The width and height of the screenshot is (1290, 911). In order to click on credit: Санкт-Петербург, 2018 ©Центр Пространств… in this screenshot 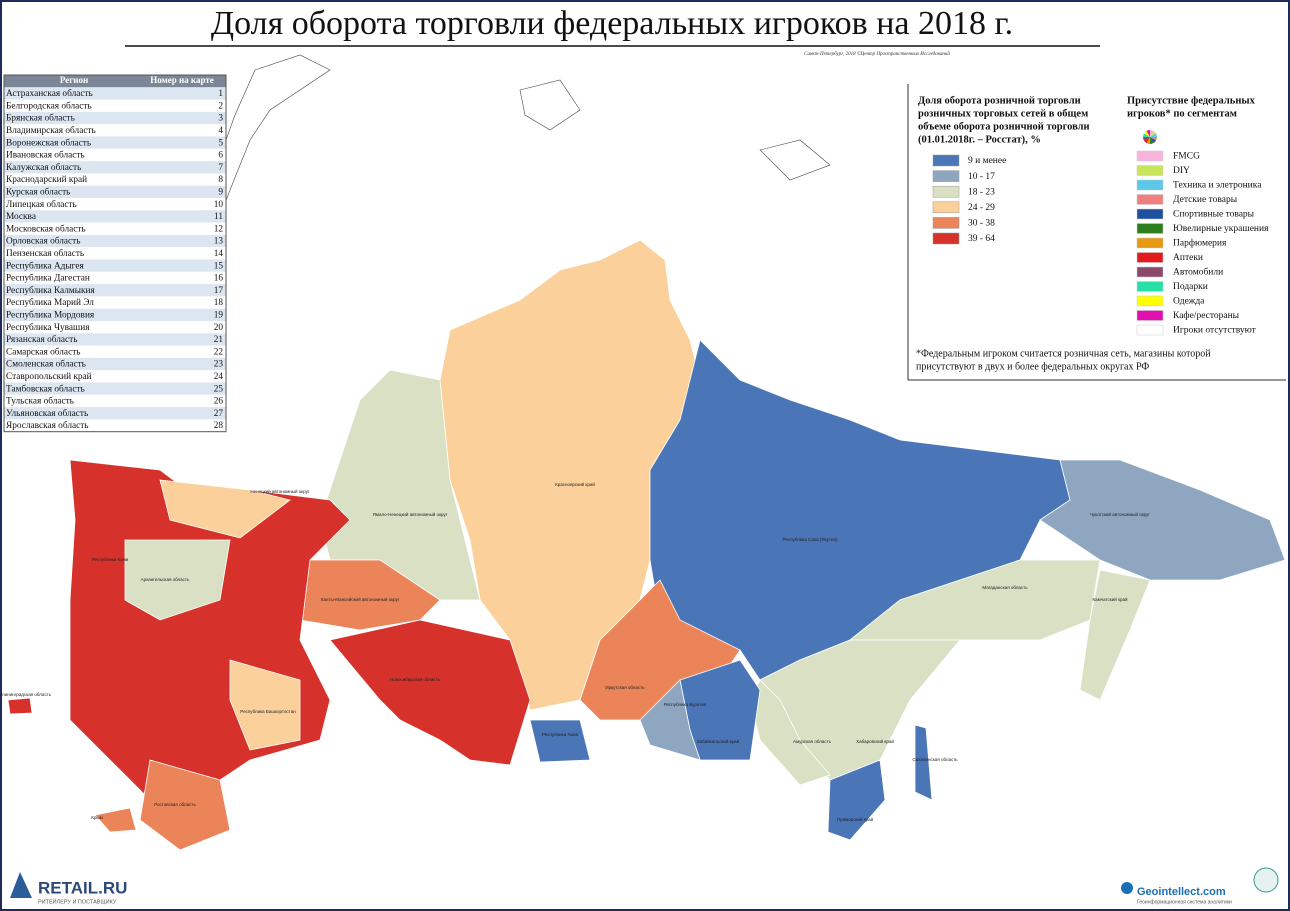, I will do `click(877, 54)`.